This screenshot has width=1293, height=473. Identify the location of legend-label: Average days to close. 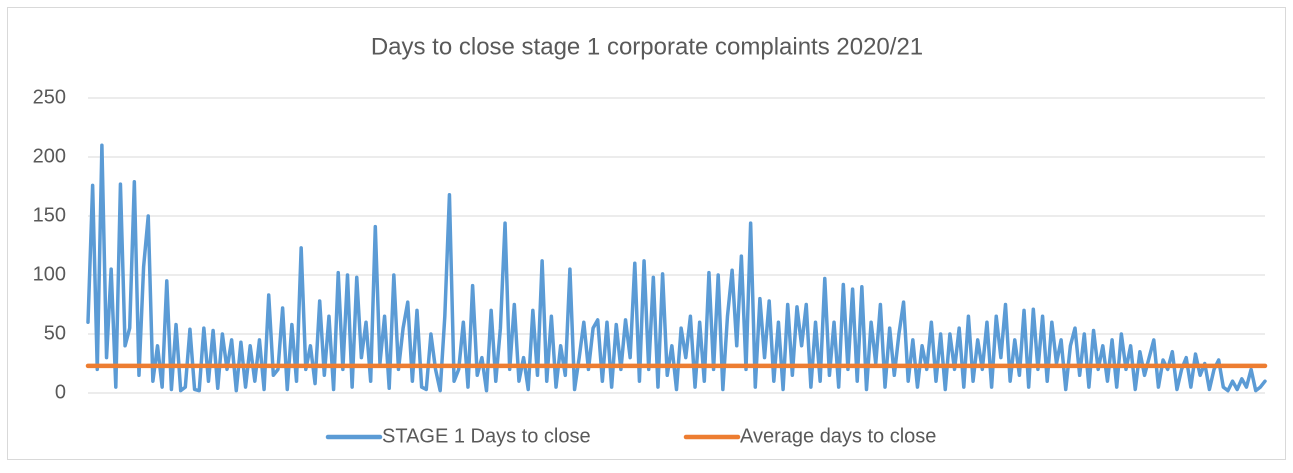
(838, 436).